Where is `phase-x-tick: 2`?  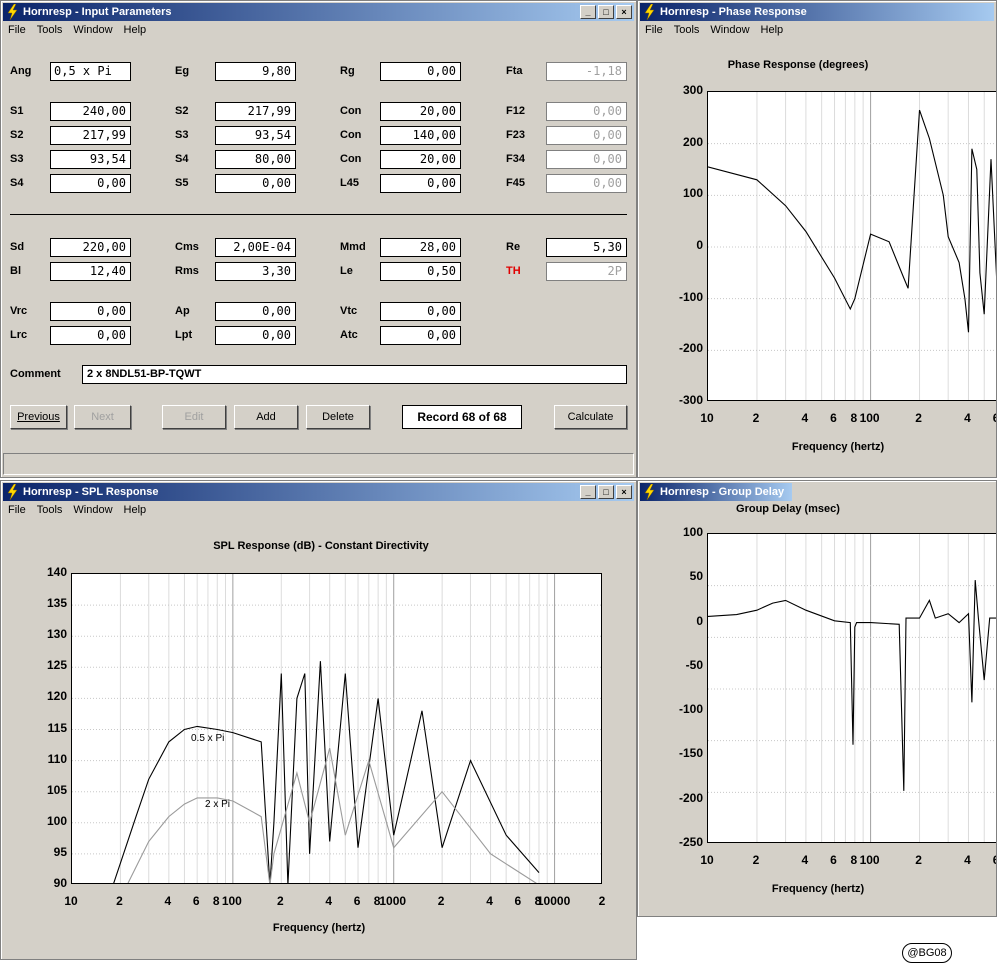 phase-x-tick: 2 is located at coordinates (756, 418).